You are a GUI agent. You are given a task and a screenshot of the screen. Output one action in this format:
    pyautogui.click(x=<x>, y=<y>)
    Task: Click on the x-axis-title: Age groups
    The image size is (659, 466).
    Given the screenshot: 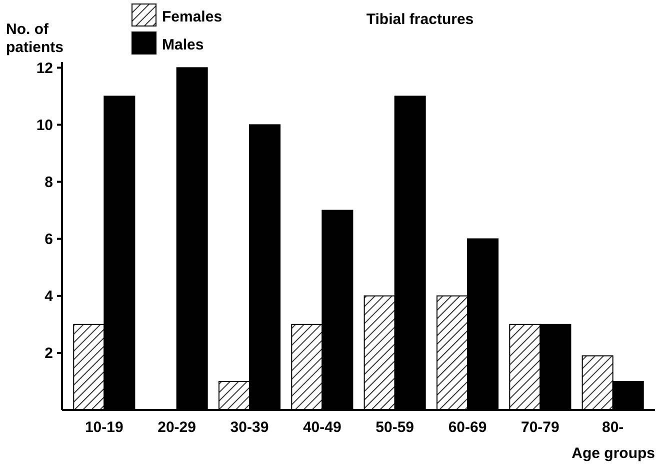 What is the action you would take?
    pyautogui.click(x=613, y=453)
    